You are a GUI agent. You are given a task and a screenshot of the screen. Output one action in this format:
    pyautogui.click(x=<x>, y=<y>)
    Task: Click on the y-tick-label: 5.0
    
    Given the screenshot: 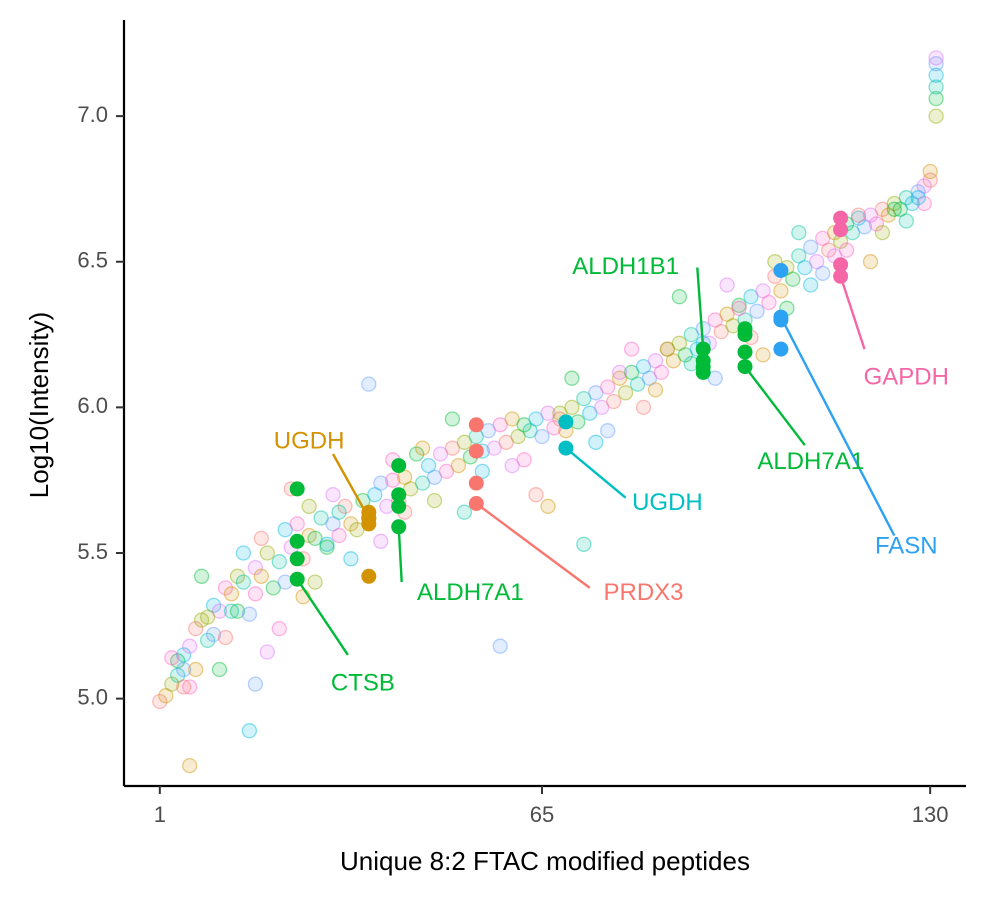 What is the action you would take?
    pyautogui.click(x=92, y=696)
    